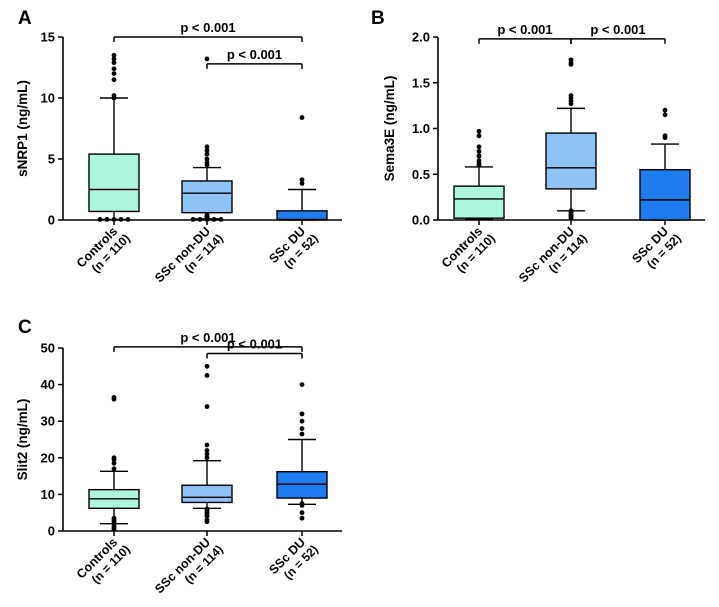 The height and width of the screenshot is (607, 719). I want to click on y-tick-label: 5, so click(51, 159).